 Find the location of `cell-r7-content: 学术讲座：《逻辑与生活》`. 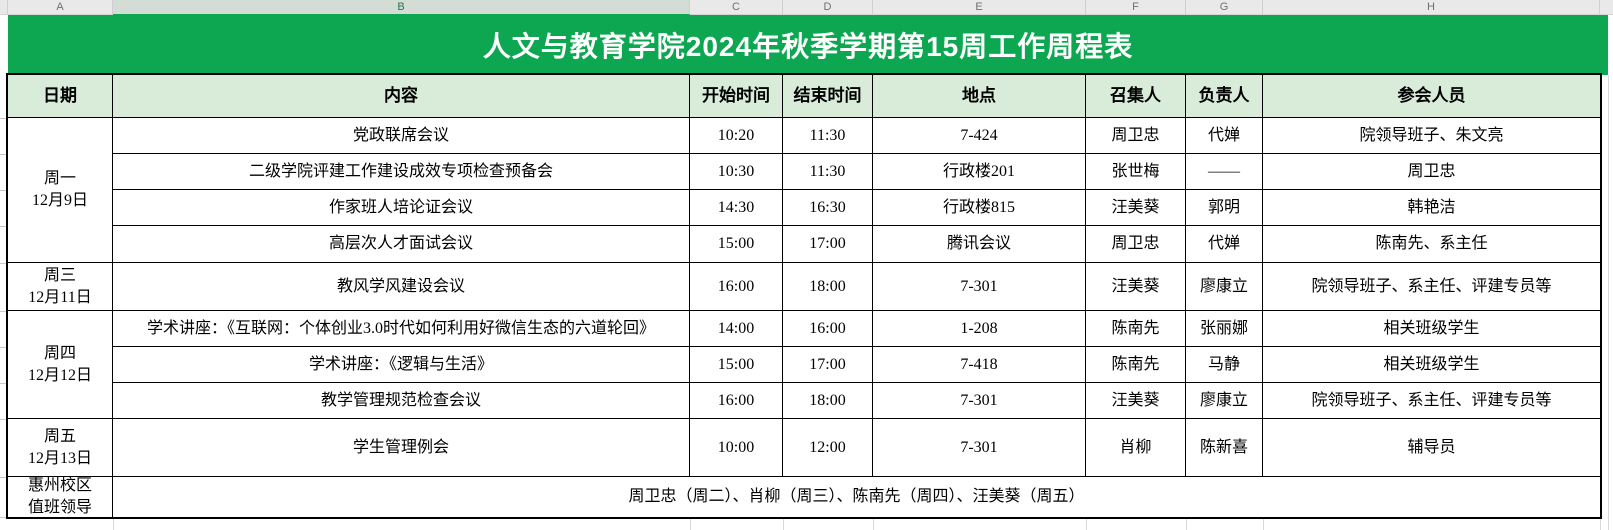

cell-r7-content: 学术讲座：《逻辑与生活》 is located at coordinates (401, 365).